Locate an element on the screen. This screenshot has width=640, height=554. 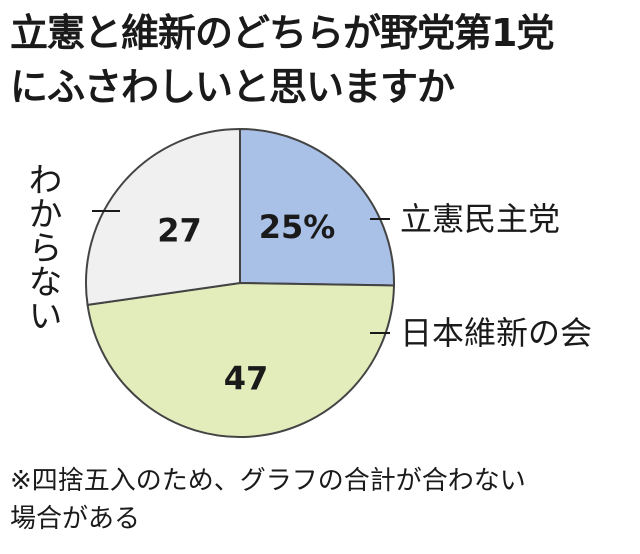
slice-label-rikken: 立憲民主党 is located at coordinates (480, 219).